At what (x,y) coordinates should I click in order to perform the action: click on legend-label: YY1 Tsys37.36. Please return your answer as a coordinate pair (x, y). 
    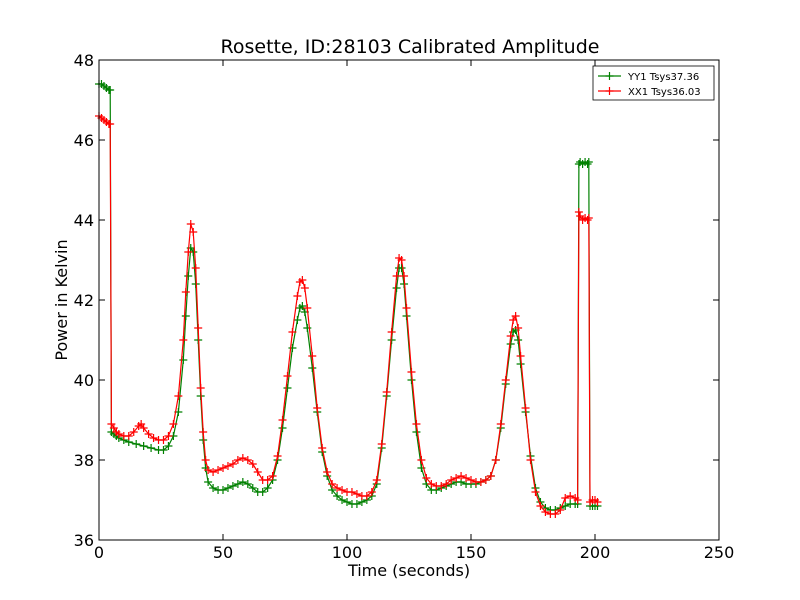
    Looking at the image, I should click on (663, 77).